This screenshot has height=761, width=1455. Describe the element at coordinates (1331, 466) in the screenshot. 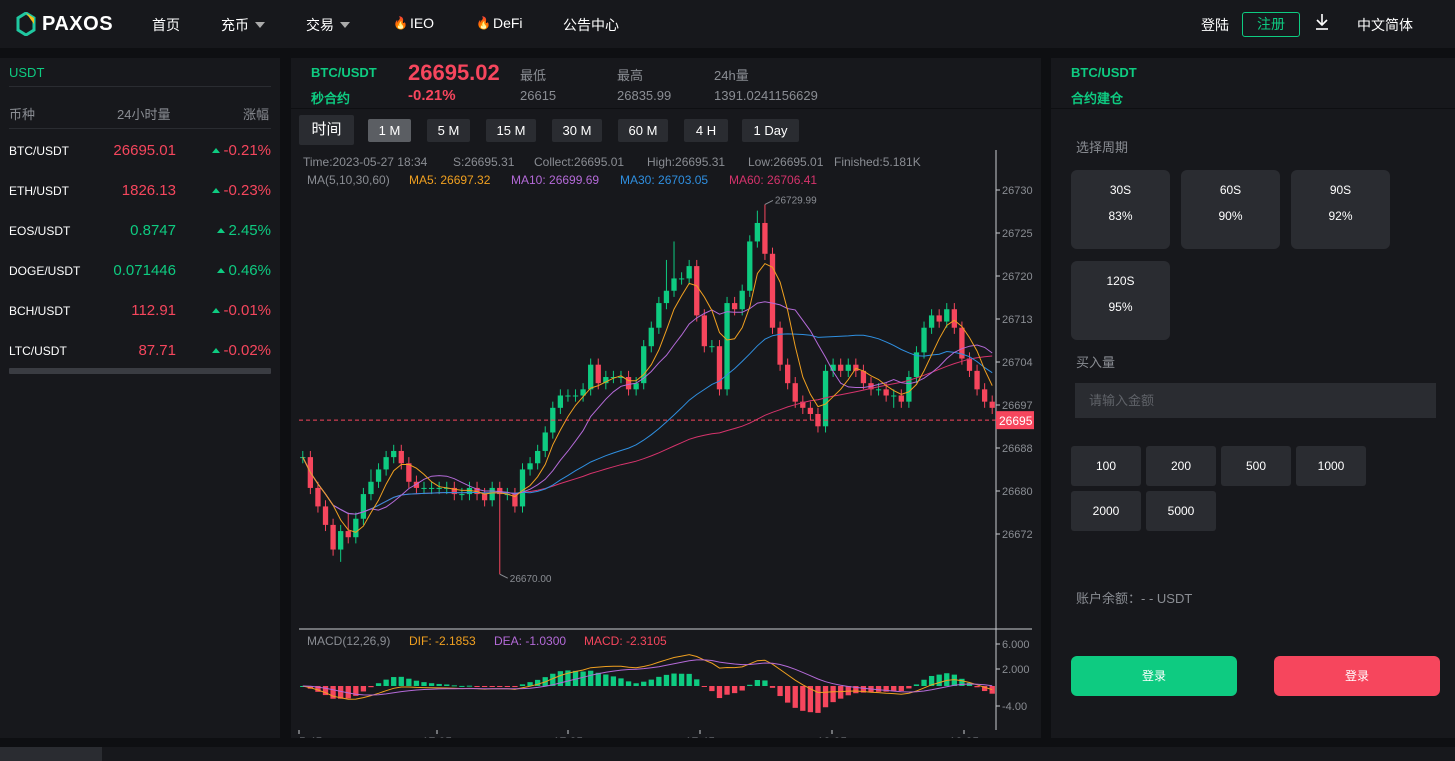

I see `quick-amount-1000: 1000` at that location.